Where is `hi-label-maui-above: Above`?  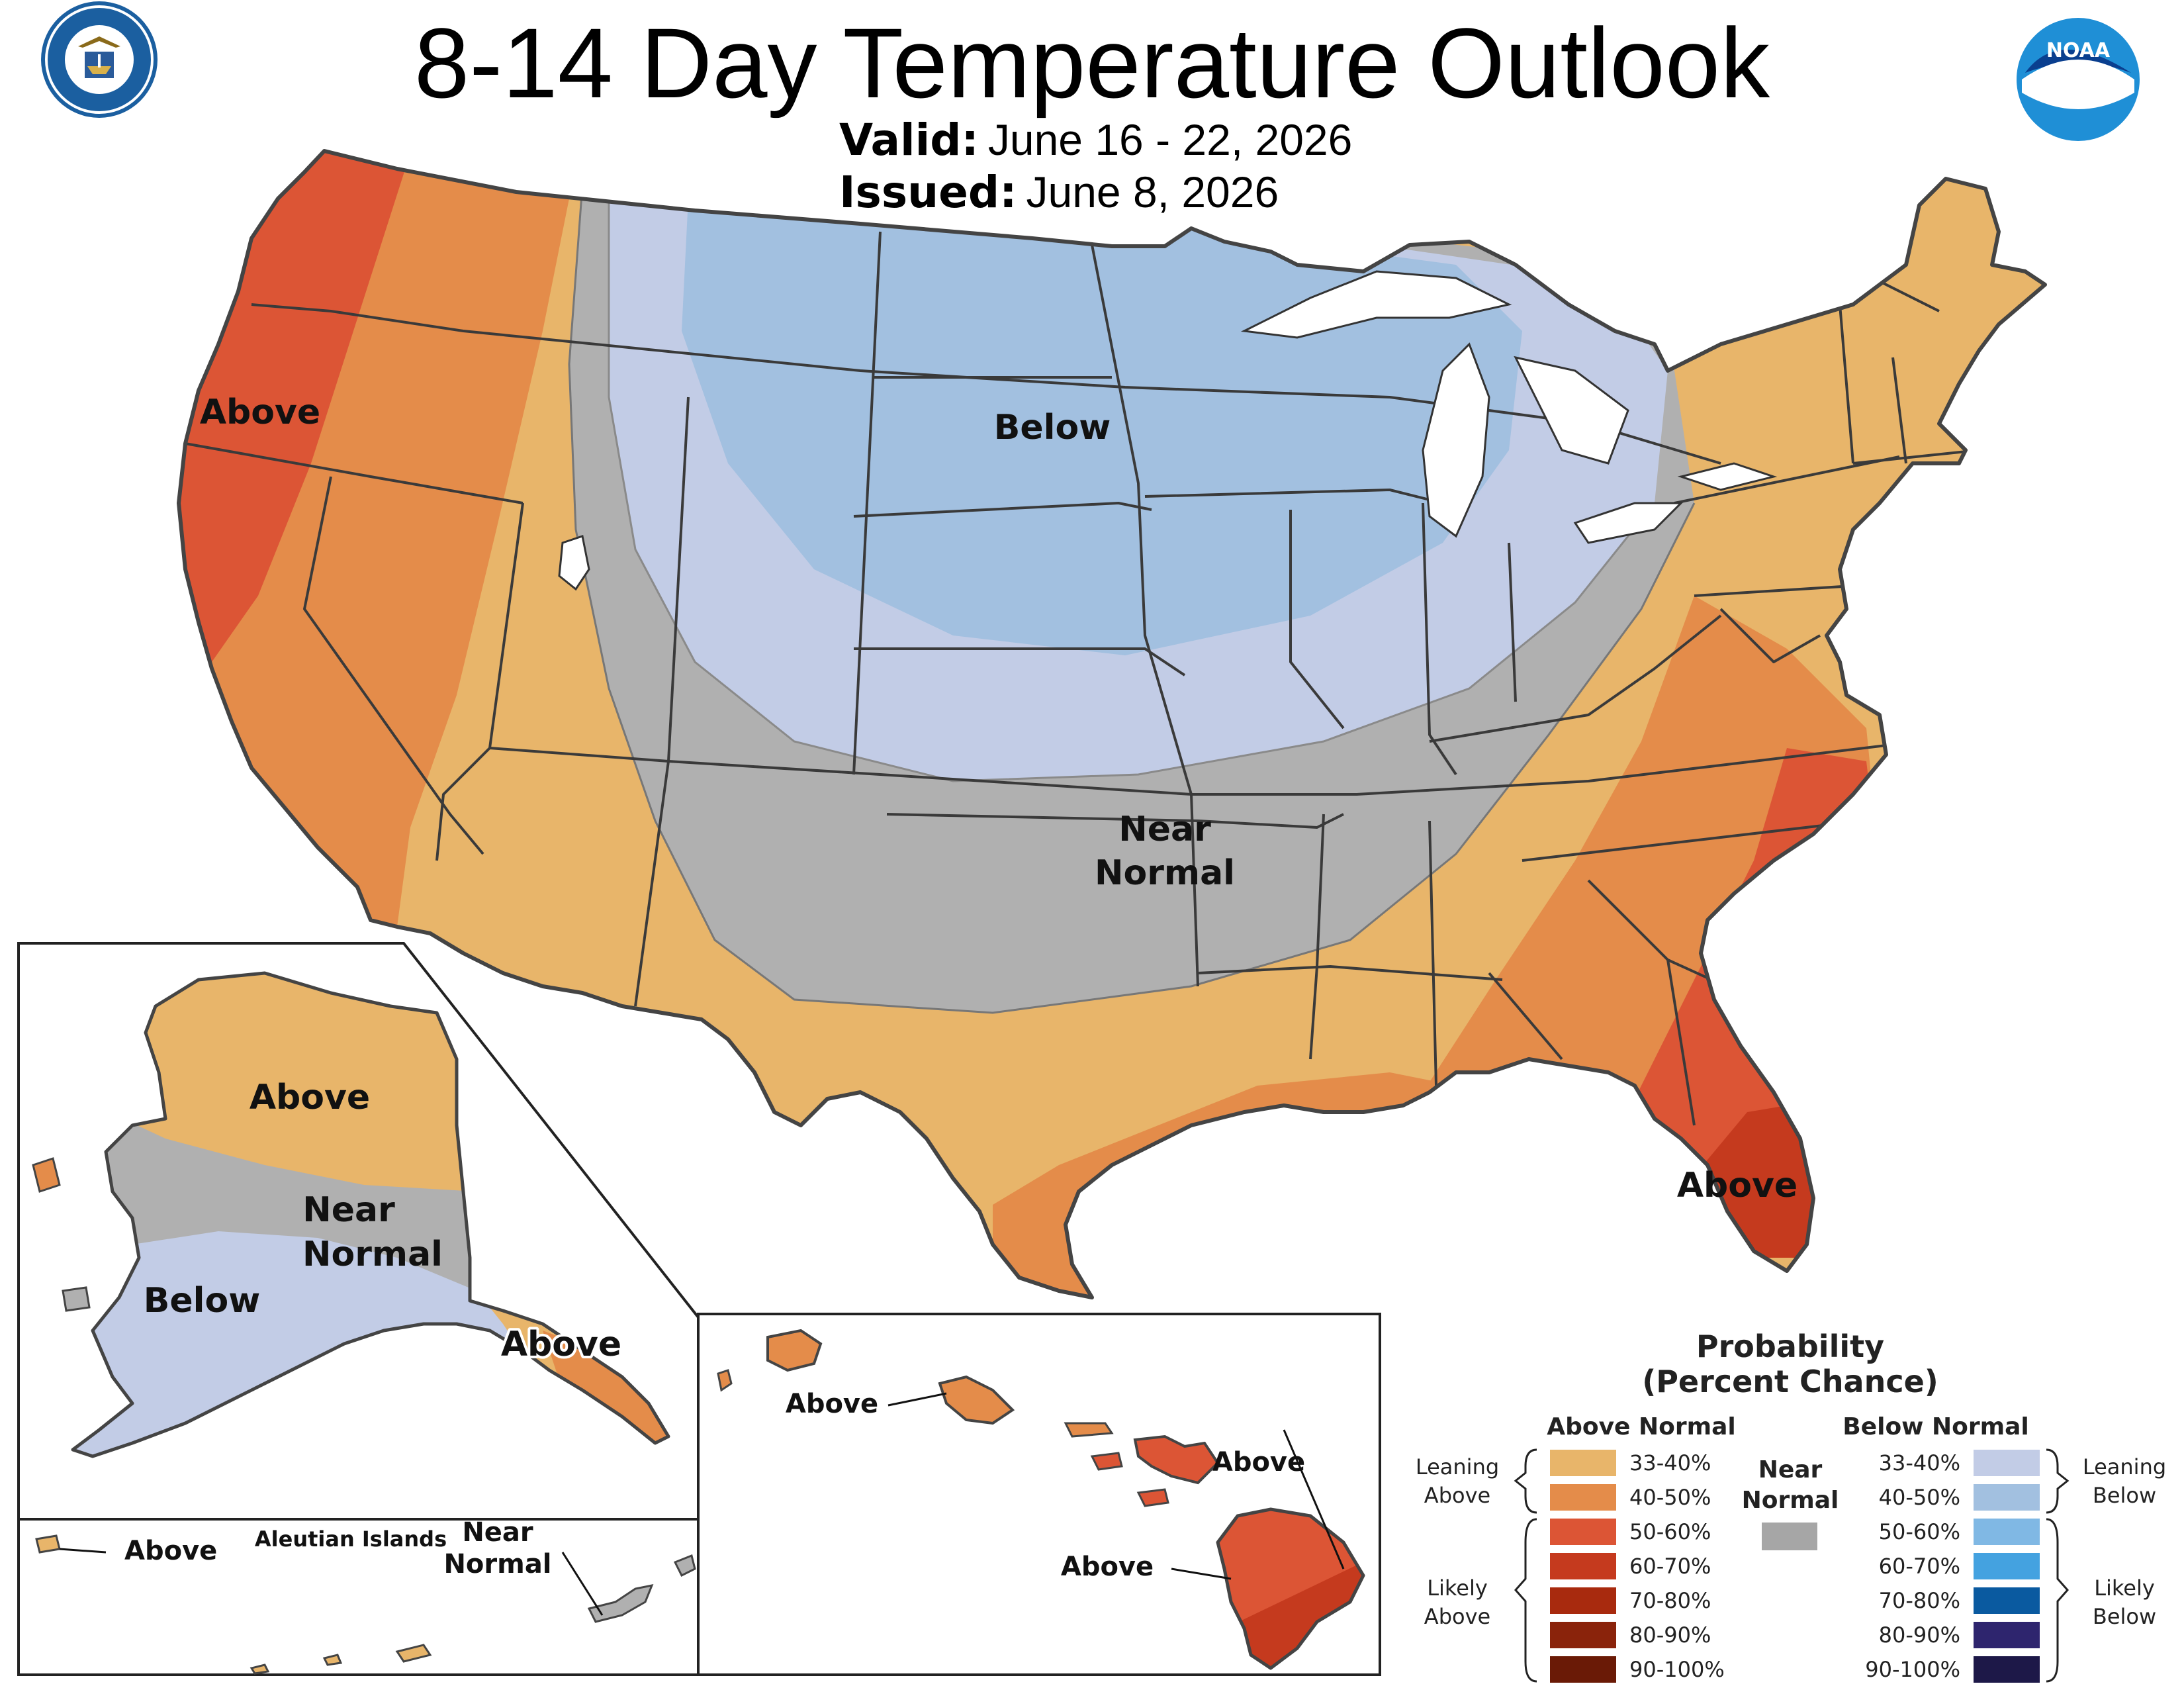 hi-label-maui-above: Above is located at coordinates (1258, 1462).